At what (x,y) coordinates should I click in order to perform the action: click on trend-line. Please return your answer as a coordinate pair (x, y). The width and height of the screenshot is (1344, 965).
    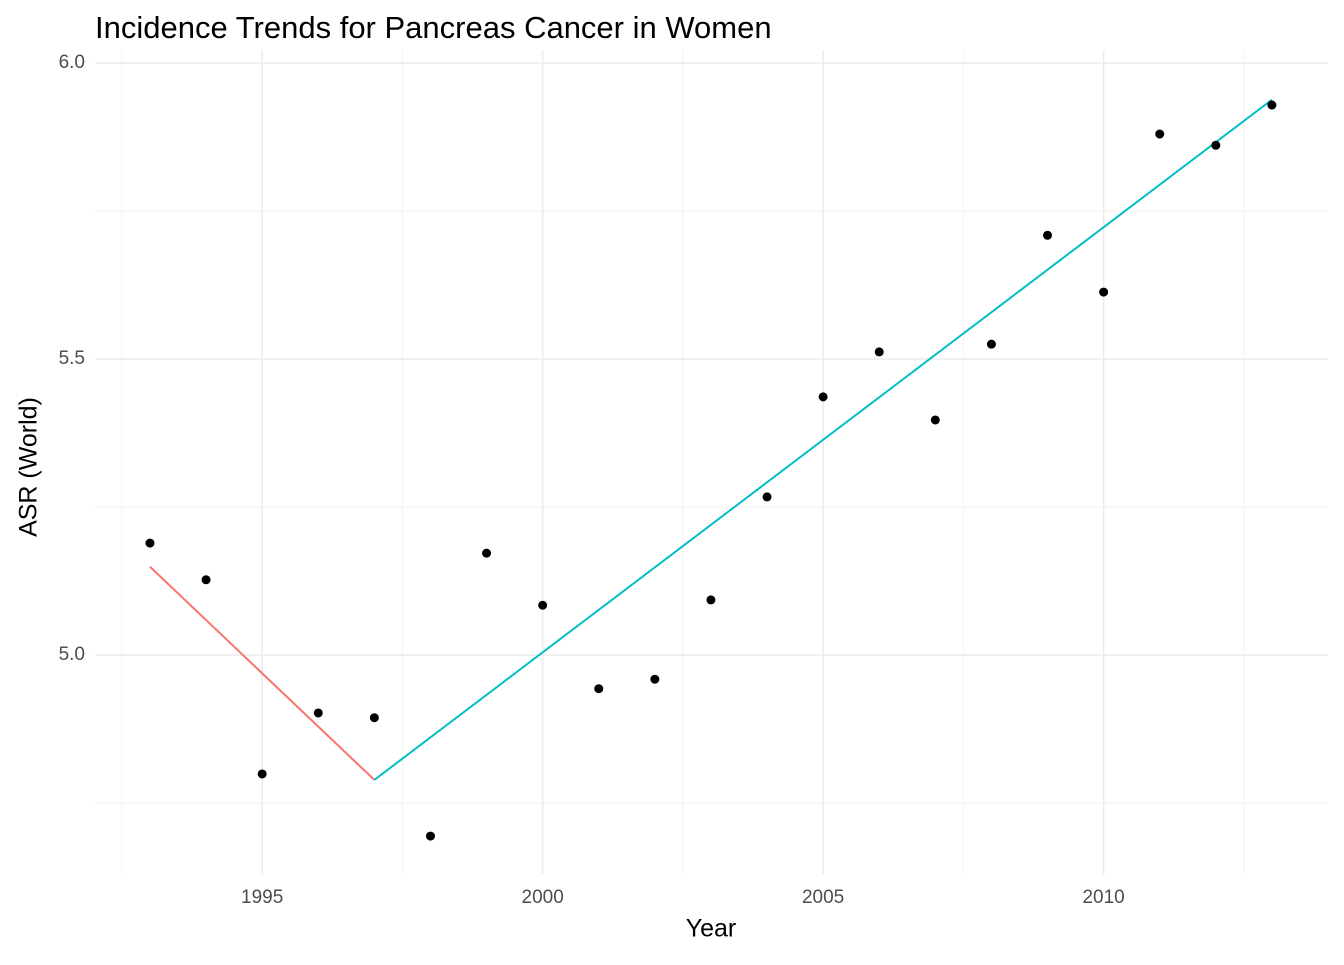
    Looking at the image, I should click on (262, 673).